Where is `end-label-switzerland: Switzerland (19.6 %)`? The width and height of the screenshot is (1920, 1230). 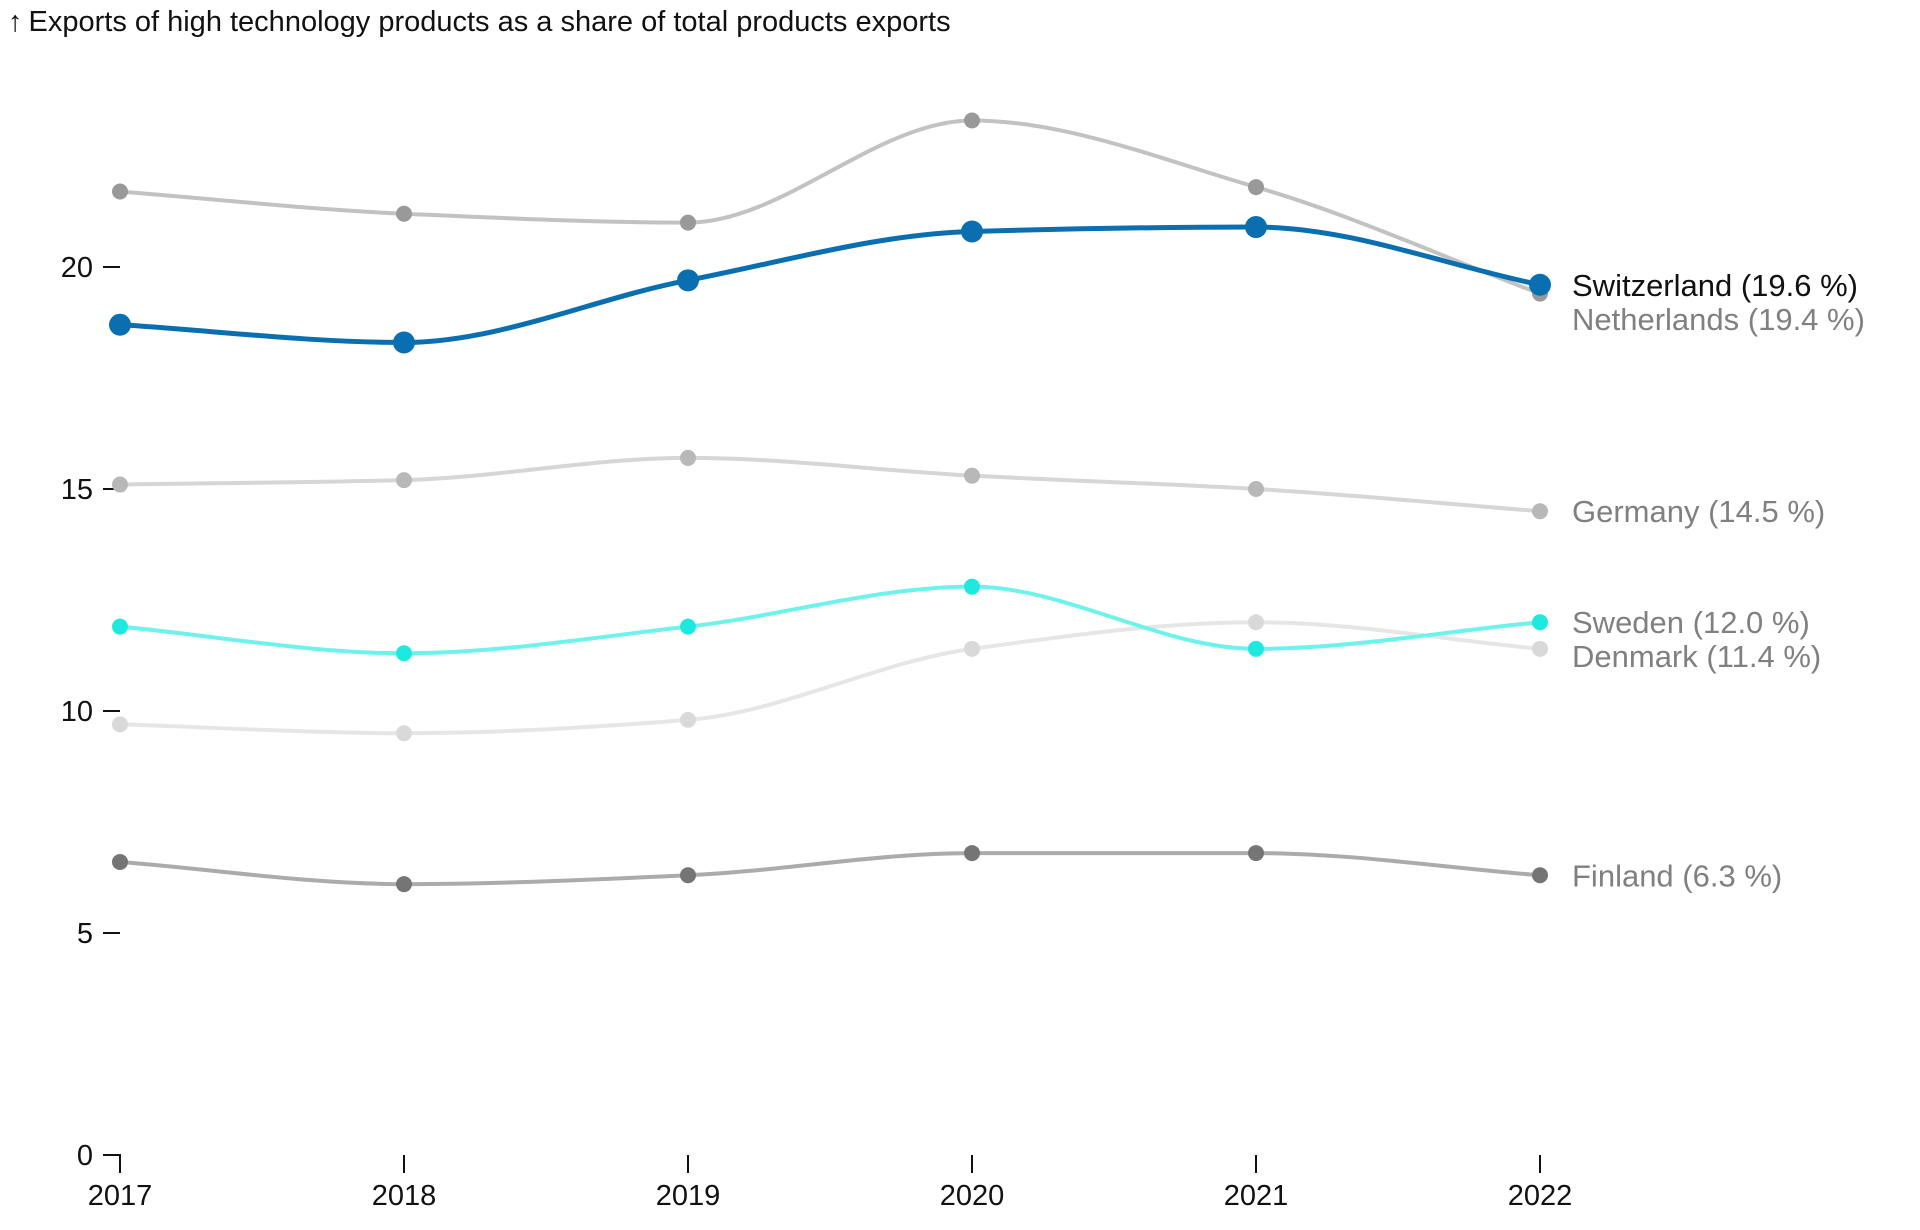
end-label-switzerland: Switzerland (19.6 %) is located at coordinates (1715, 285).